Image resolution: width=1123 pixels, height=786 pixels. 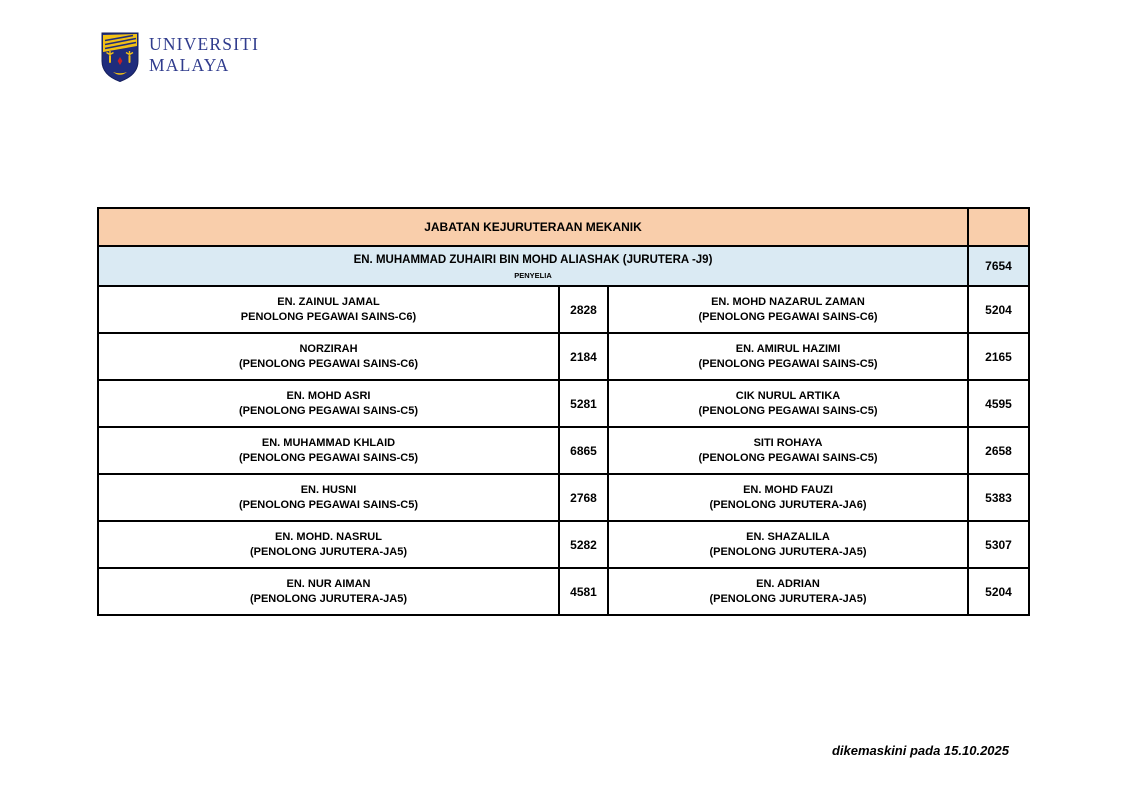 I want to click on extension-number: 5307, so click(x=998, y=544).